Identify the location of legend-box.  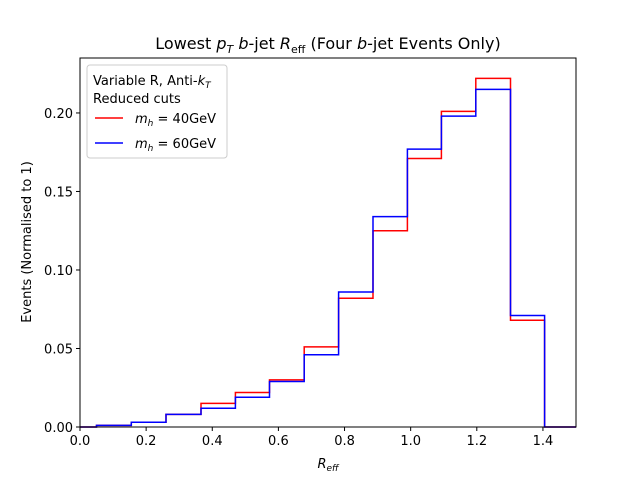
(157, 111).